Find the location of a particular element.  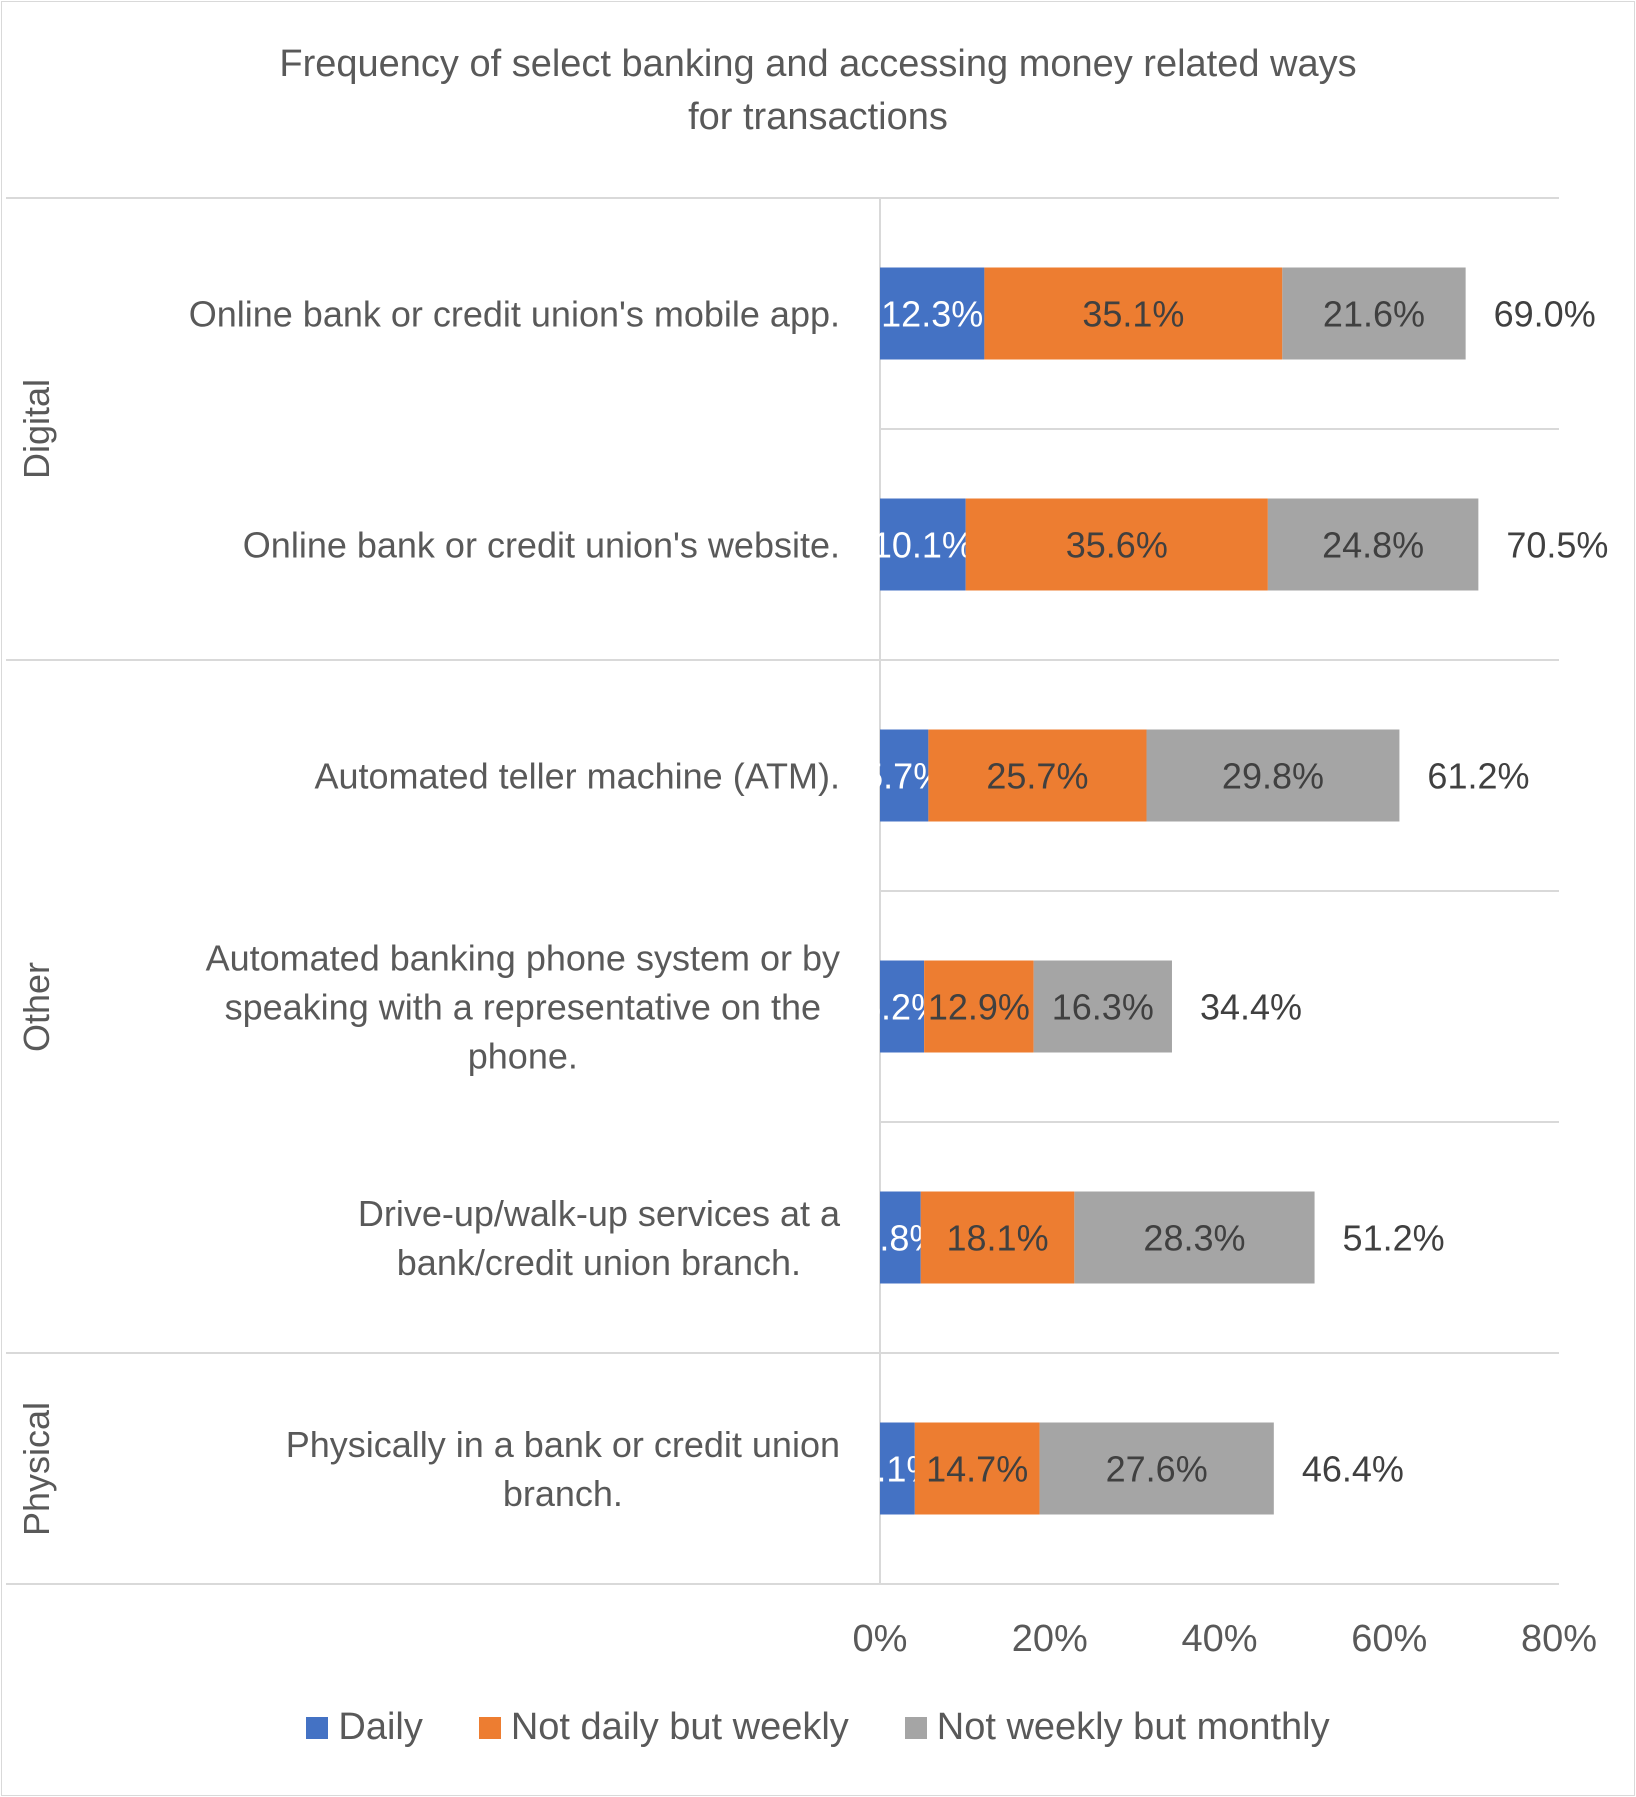

legend-swatch-weekly is located at coordinates (489, 1727).